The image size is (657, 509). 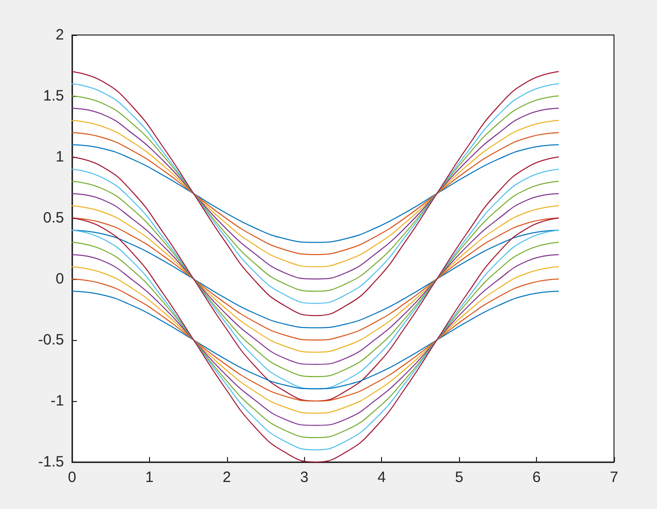 I want to click on x-tick-label: 5, so click(x=459, y=477).